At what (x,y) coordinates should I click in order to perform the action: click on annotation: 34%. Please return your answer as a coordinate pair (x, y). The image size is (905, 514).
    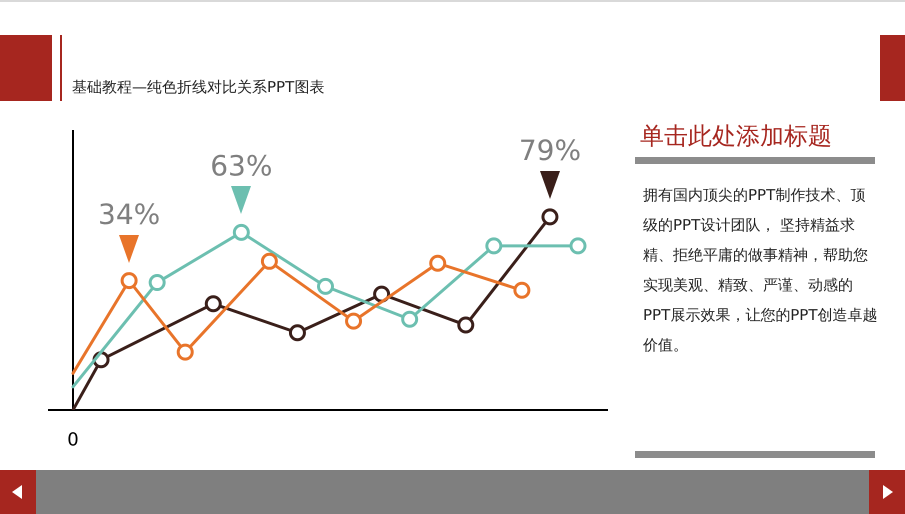
    Looking at the image, I should click on (129, 214).